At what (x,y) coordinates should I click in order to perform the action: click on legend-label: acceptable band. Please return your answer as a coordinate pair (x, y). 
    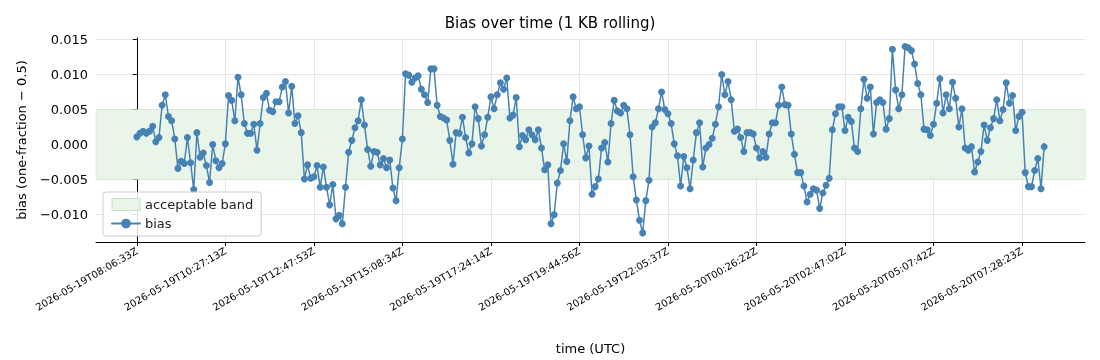
    Looking at the image, I should click on (199, 204).